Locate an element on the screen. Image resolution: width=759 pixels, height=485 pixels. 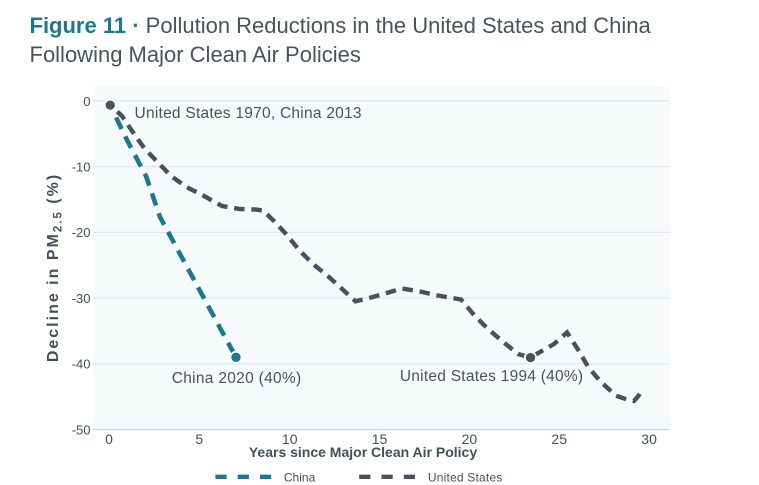
svg-text: -40 is located at coordinates (81, 364).